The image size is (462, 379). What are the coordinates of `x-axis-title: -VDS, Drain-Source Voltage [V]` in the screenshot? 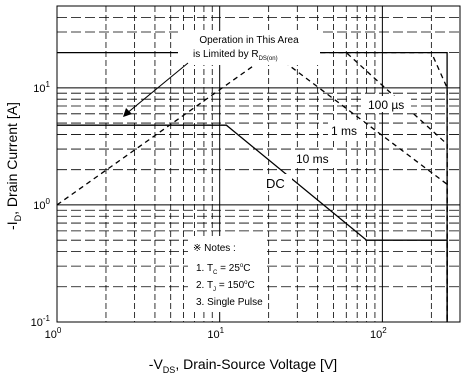 It's located at (243, 365).